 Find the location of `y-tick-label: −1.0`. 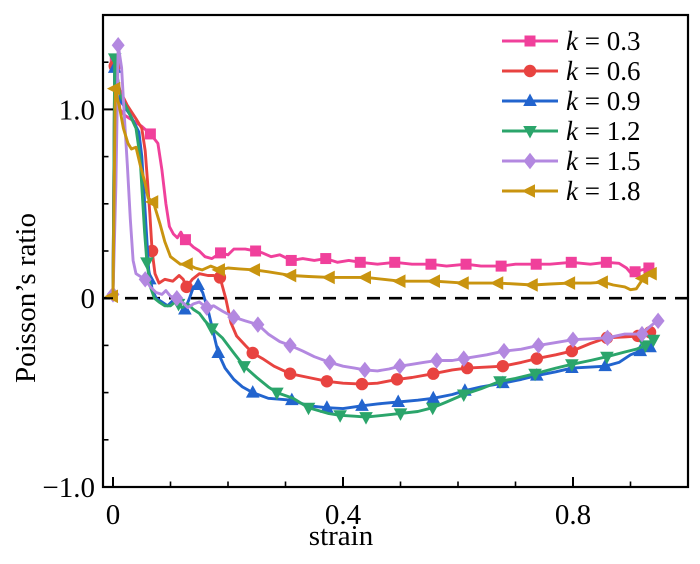

y-tick-label: −1.0 is located at coordinates (68, 488).